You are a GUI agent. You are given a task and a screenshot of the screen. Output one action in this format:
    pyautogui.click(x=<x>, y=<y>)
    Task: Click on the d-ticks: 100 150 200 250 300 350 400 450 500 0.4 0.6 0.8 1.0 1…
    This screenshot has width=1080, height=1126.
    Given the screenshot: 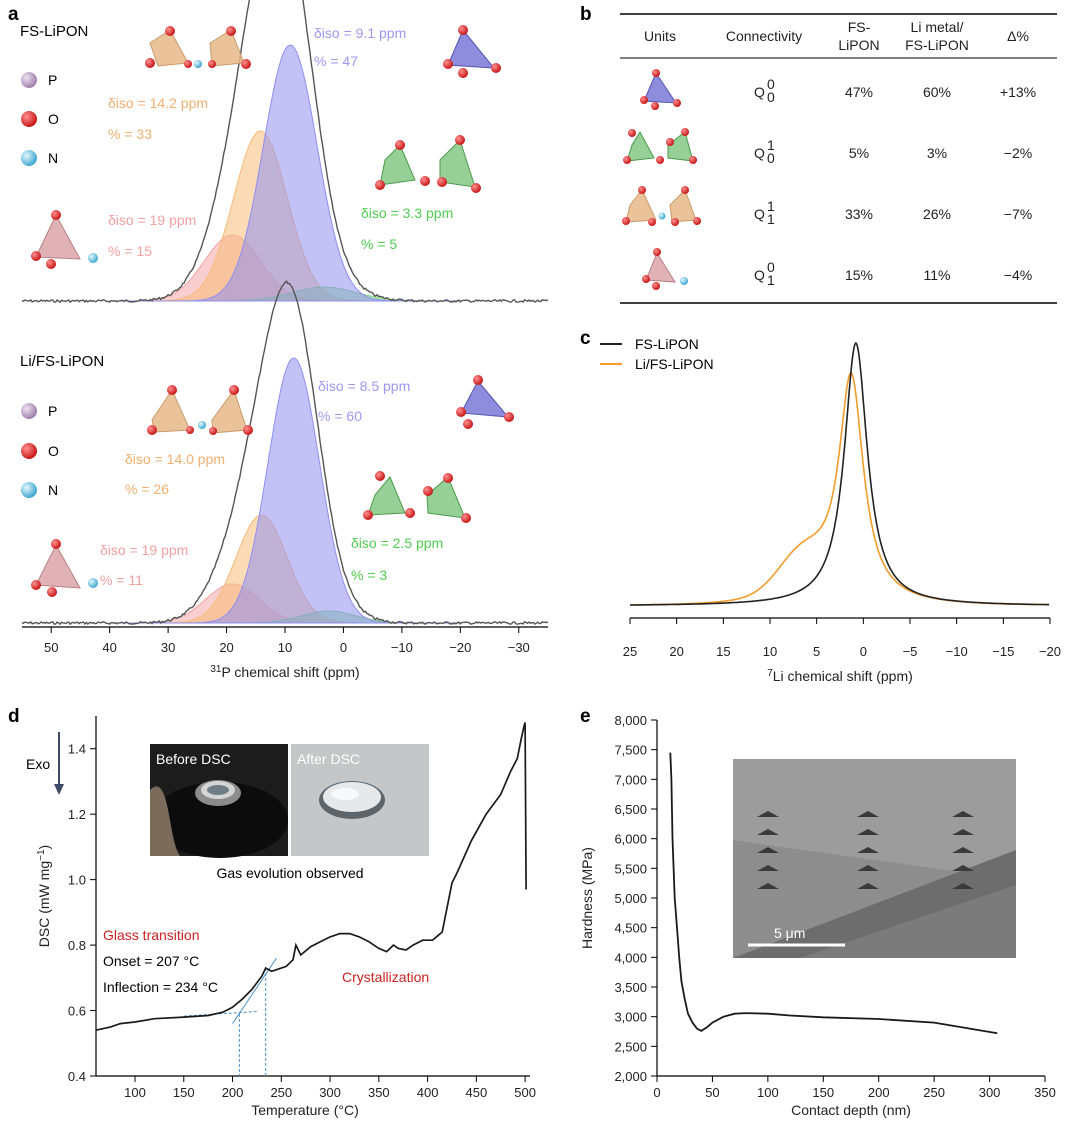 What is the action you would take?
    pyautogui.click(x=302, y=921)
    